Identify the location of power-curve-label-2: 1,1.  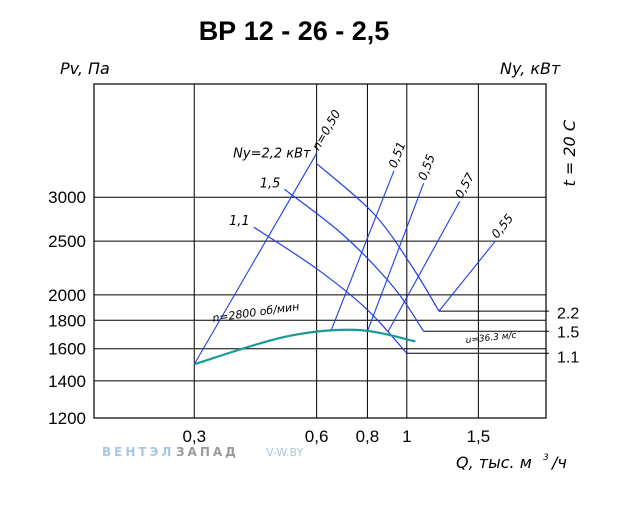
(239, 221).